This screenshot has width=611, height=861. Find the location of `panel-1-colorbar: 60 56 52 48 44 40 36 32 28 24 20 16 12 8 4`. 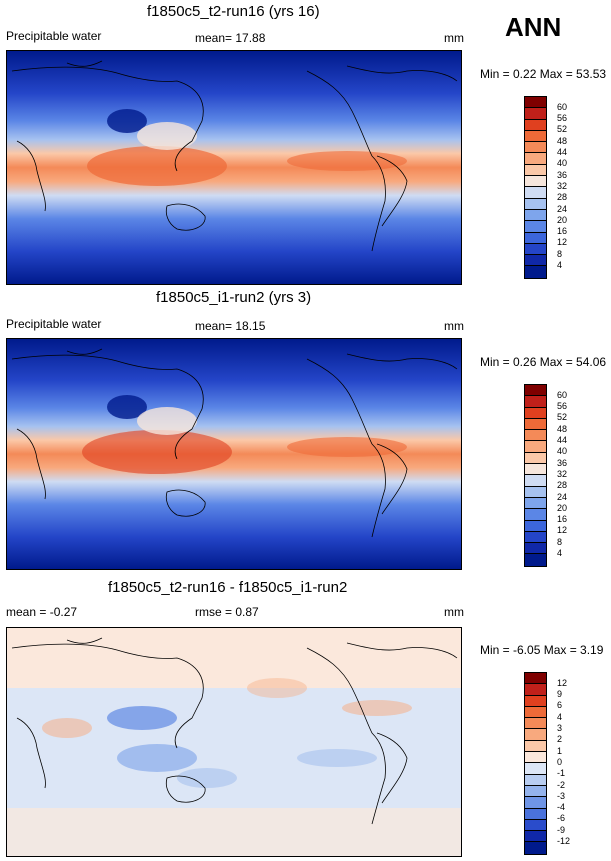

panel-1-colorbar: 60 56 52 48 44 40 36 32 28 24 20 16 12 8 4 is located at coordinates (554, 187).